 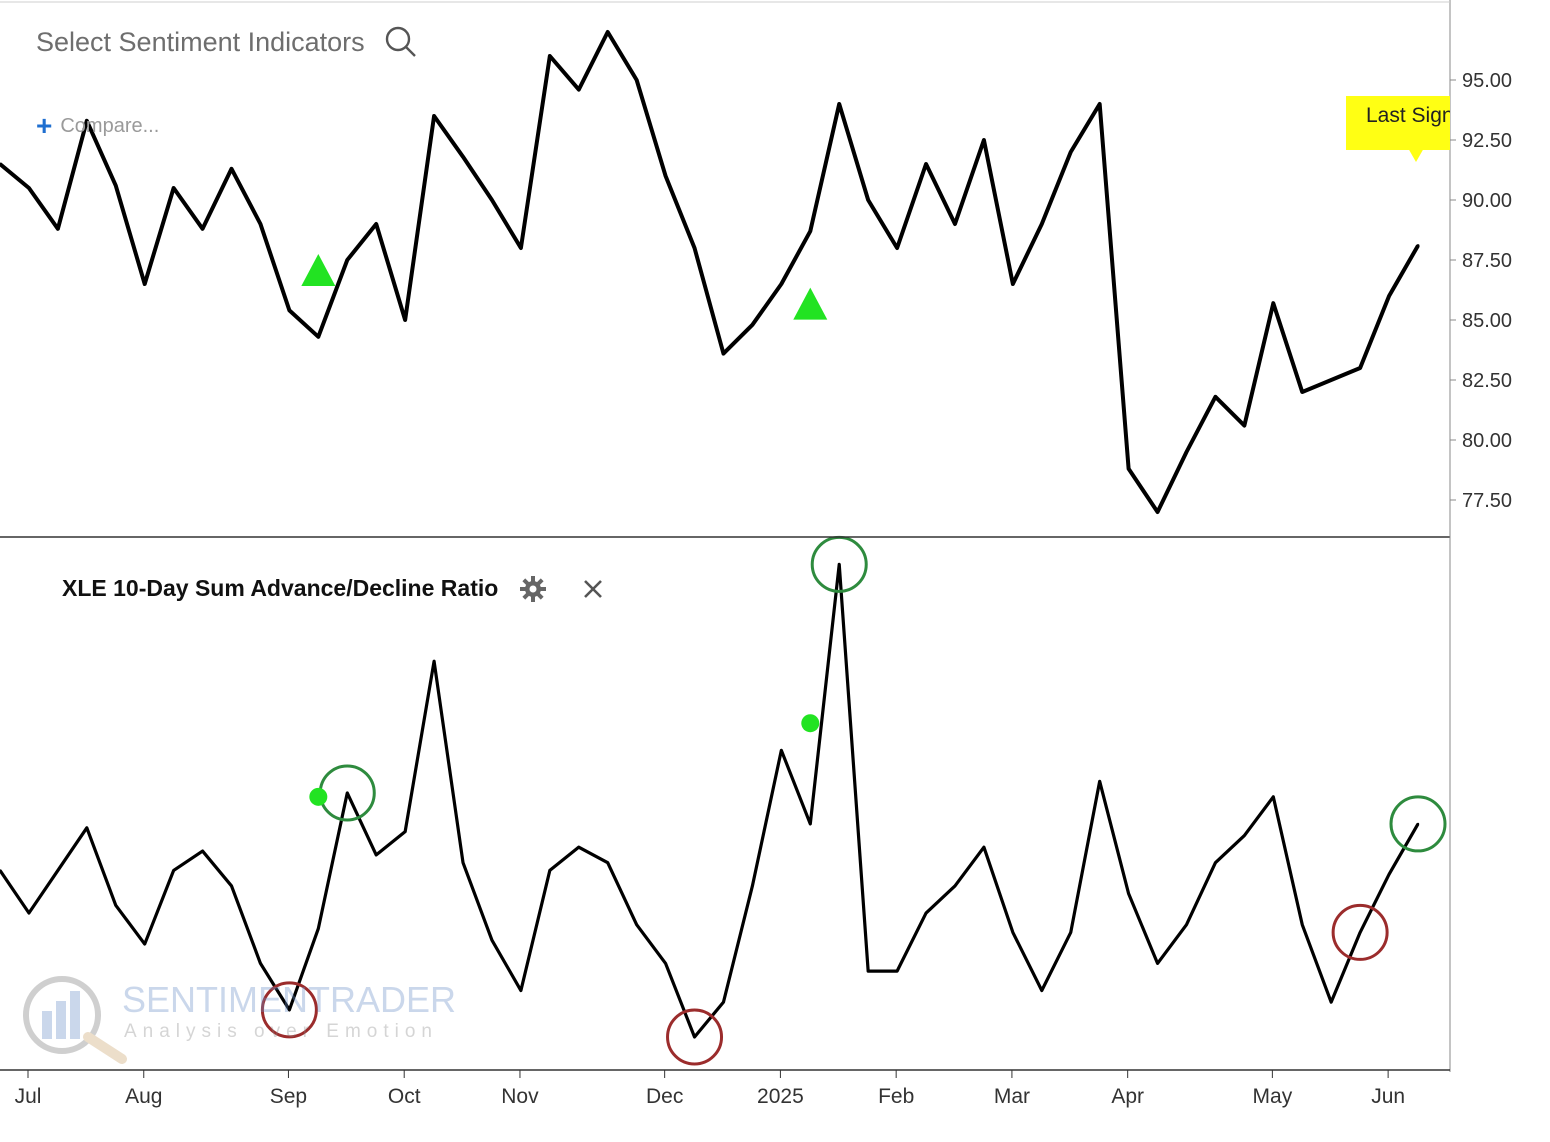 I want to click on gear-icon, so click(x=533, y=588).